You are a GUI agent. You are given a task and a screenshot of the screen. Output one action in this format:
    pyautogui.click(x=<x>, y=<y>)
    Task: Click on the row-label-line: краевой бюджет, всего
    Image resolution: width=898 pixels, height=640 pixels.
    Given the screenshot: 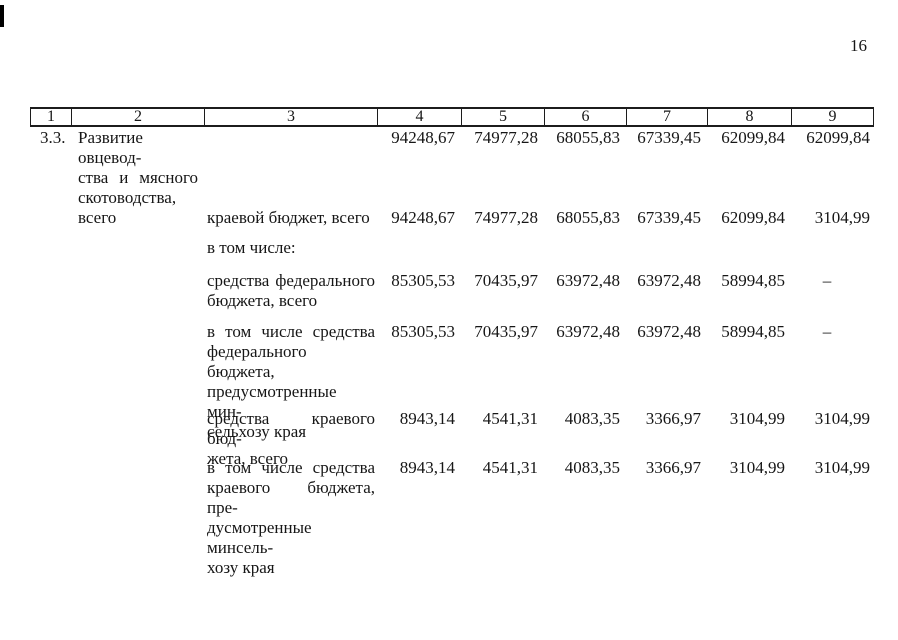 What is the action you would take?
    pyautogui.click(x=288, y=217)
    